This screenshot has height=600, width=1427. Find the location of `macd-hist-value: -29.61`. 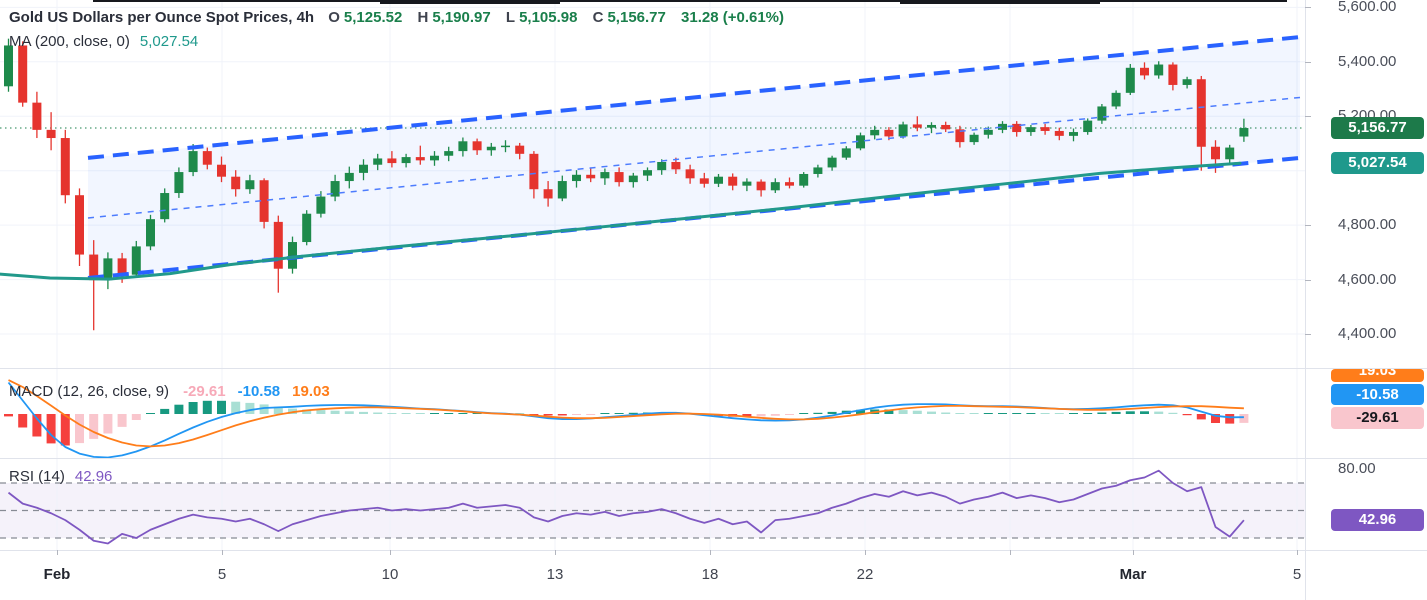

macd-hist-value: -29.61 is located at coordinates (204, 391).